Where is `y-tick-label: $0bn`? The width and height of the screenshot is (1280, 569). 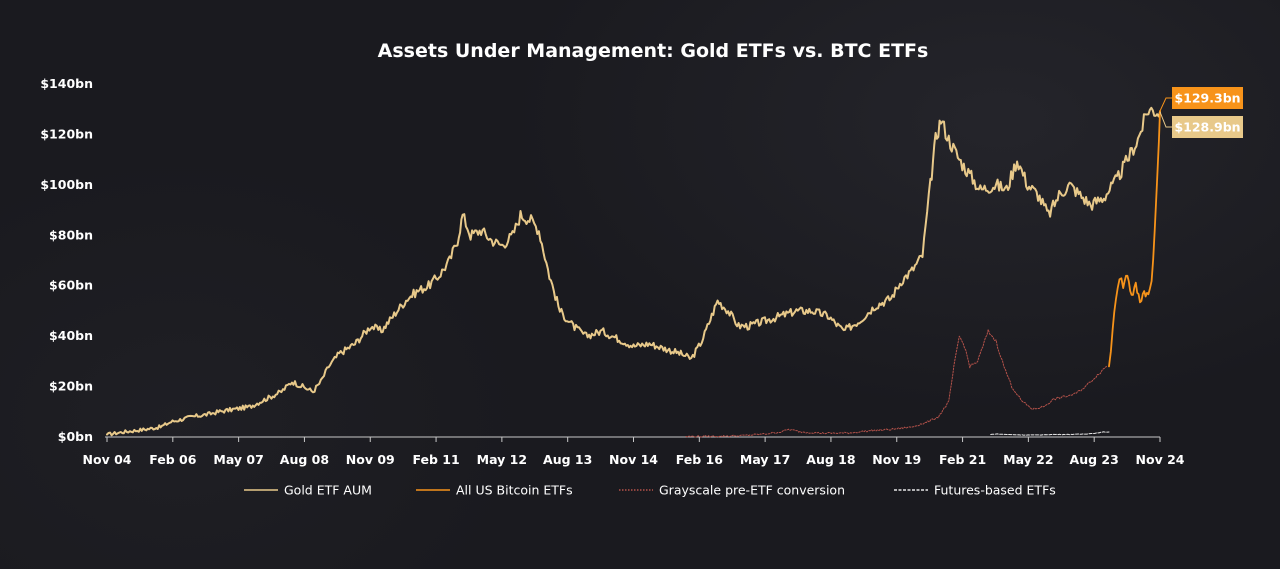 y-tick-label: $0bn is located at coordinates (75, 436).